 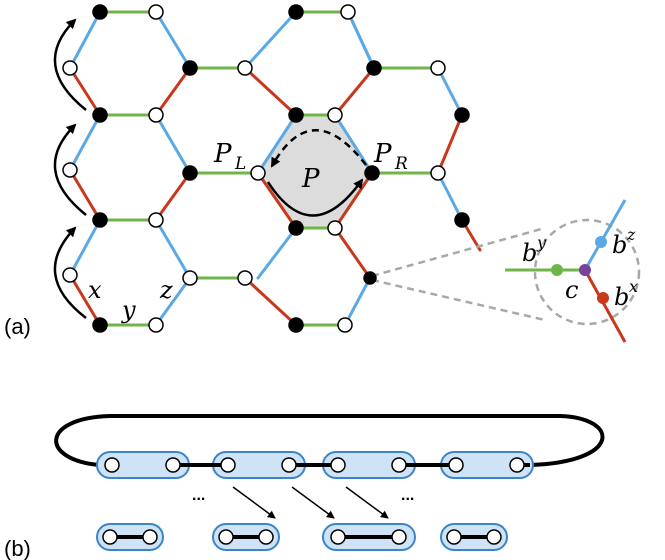 What do you see at coordinates (95, 290) in the screenshot?
I see `bond-label-x: x` at bounding box center [95, 290].